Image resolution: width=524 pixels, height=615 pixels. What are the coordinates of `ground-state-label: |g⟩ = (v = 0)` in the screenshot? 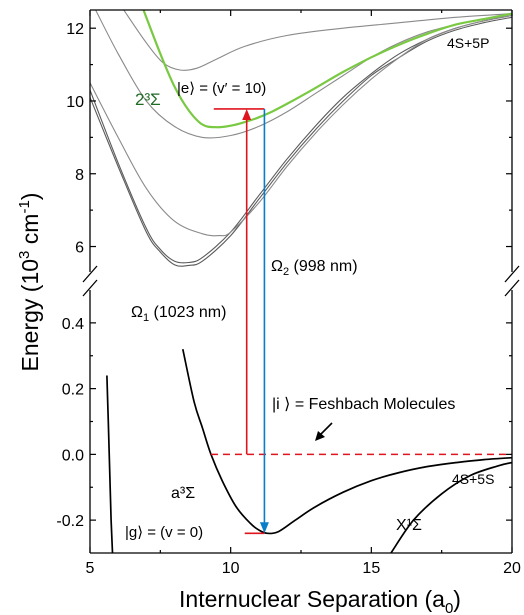 It's located at (164, 532).